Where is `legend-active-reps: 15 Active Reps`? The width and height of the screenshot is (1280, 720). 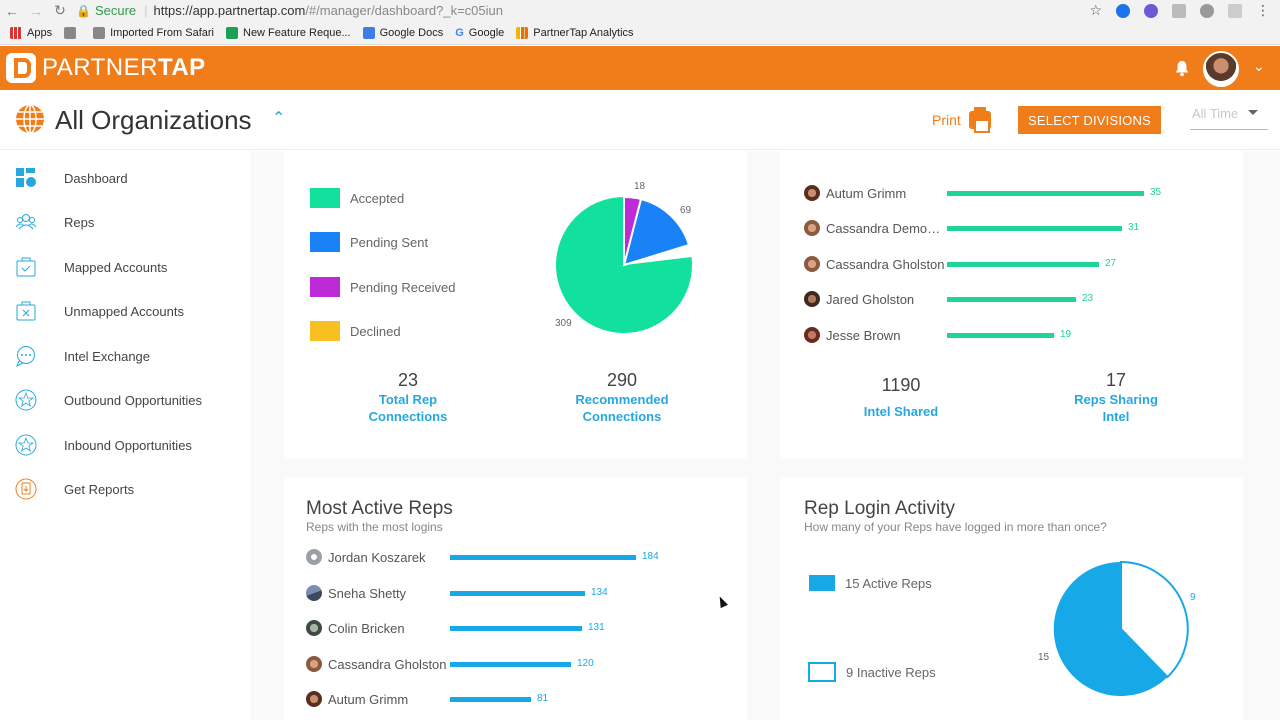
legend-active-reps: 15 Active Reps is located at coordinates (870, 583).